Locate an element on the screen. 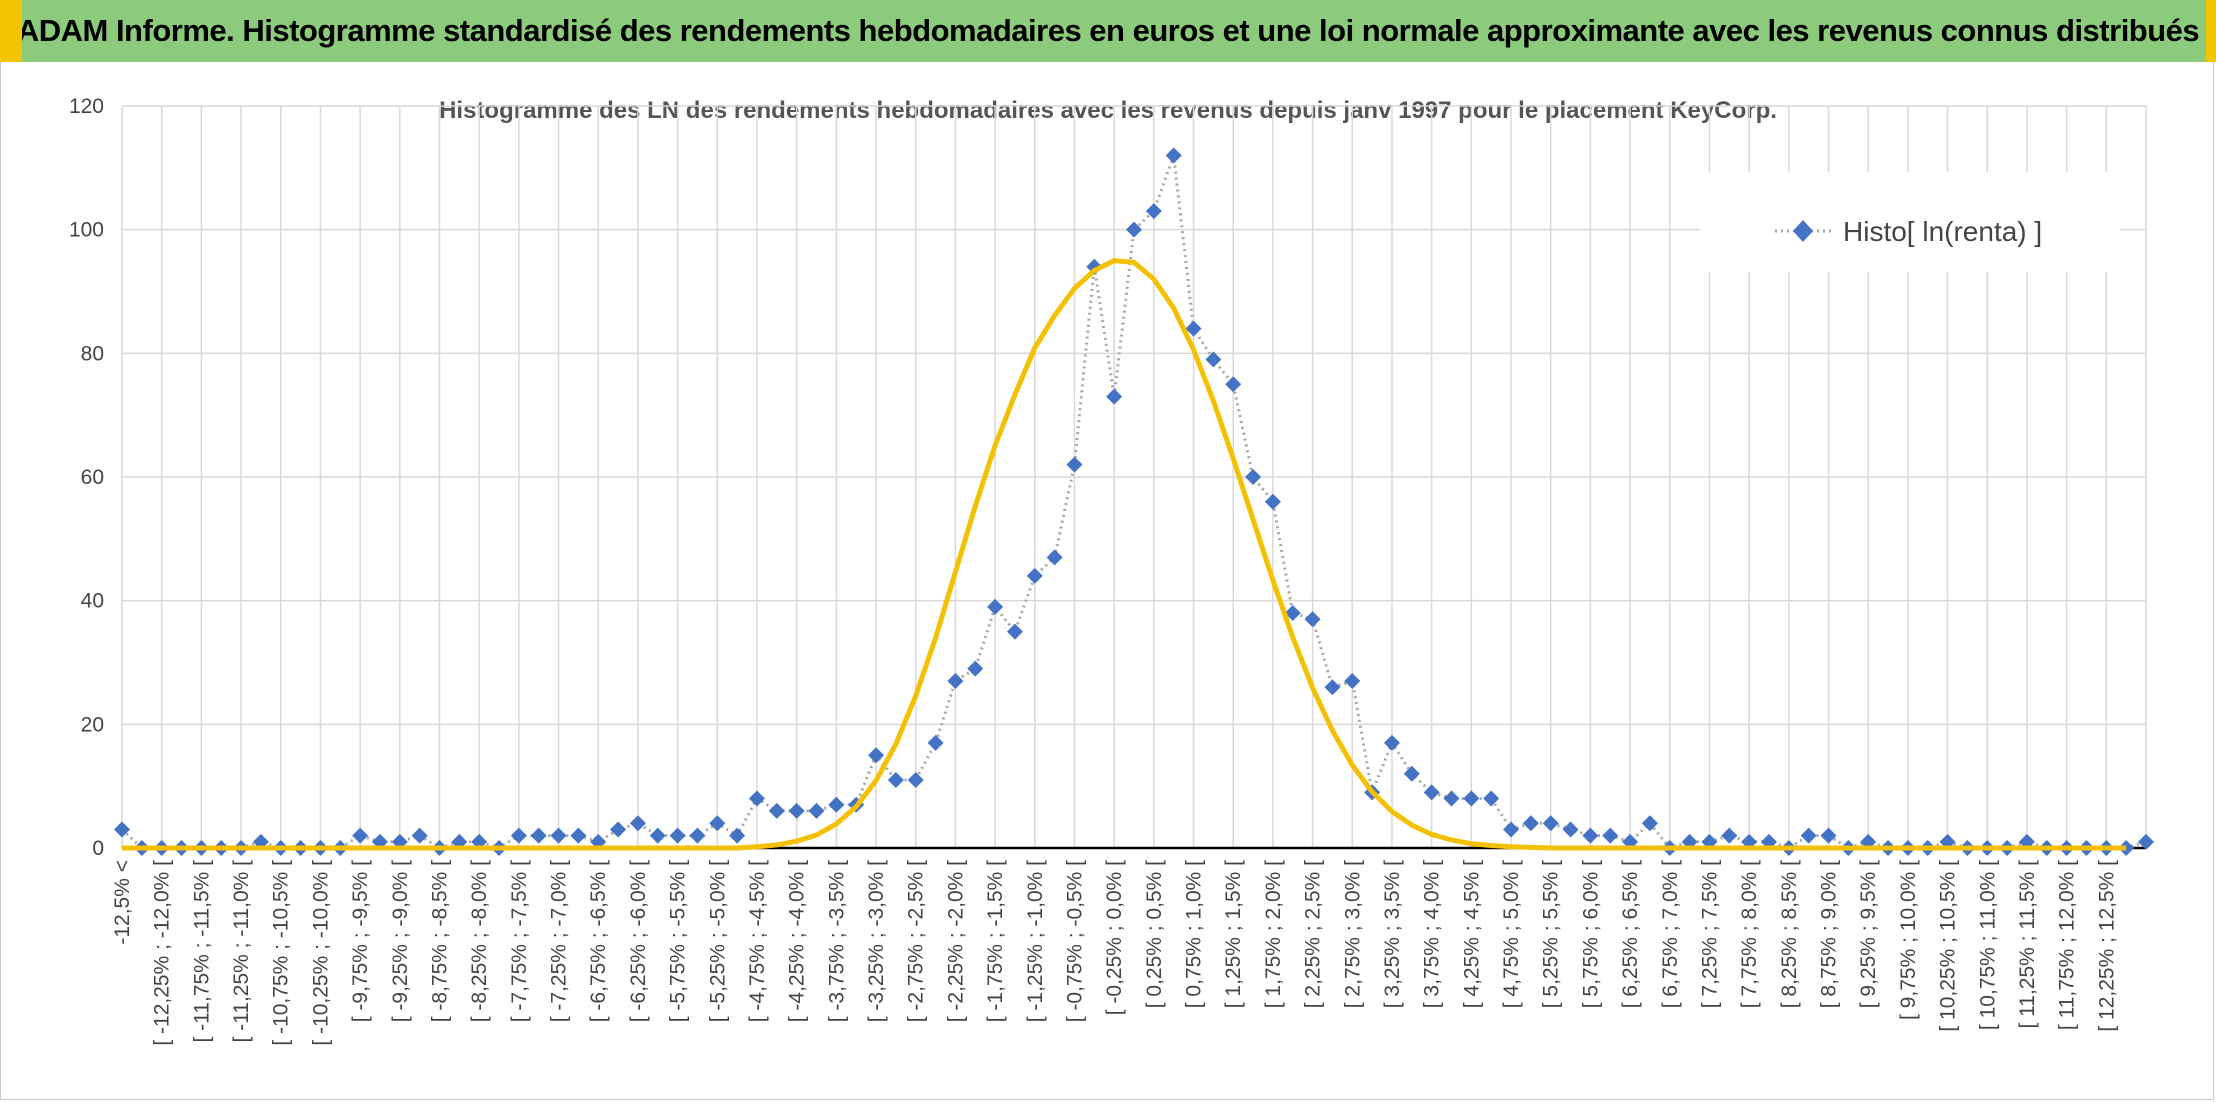  x-tick-label: [ -11,75% ; -11,5% [ is located at coordinates (201, 951).